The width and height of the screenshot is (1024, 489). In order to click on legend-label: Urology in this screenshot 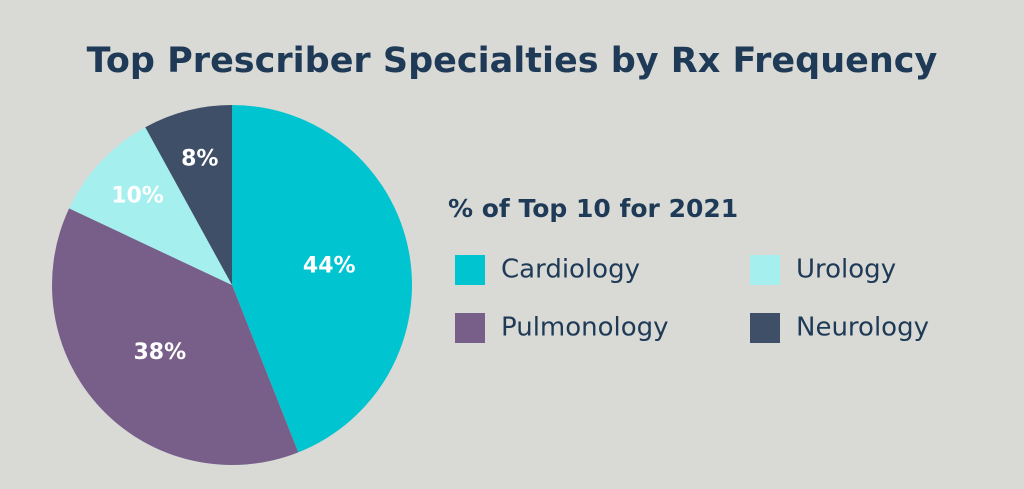, I will do `click(846, 270)`.